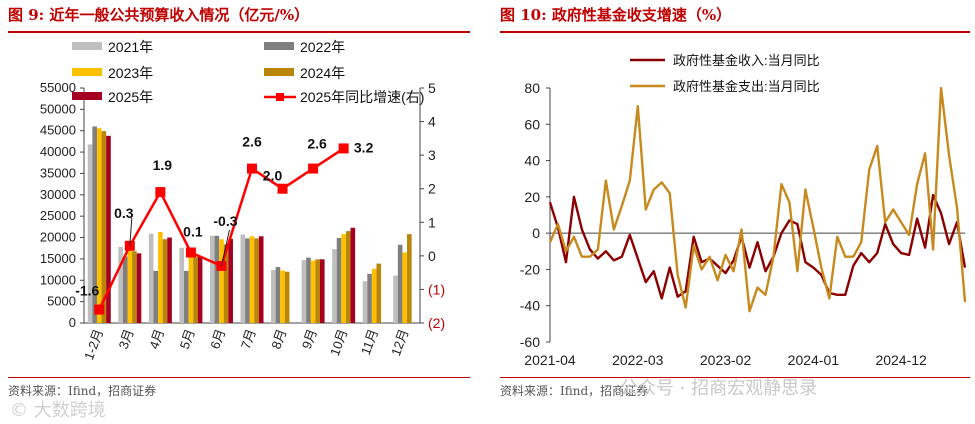 The width and height of the screenshot is (975, 424). What do you see at coordinates (94, 224) in the screenshot?
I see `bar-2022年-1-2月` at bounding box center [94, 224].